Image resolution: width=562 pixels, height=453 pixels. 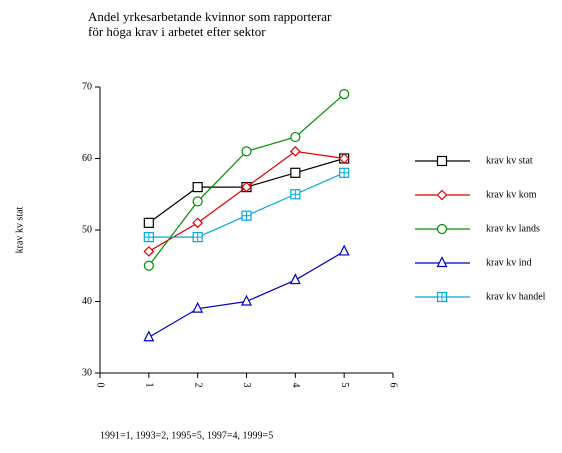 I want to click on y-axis-label: krav kv stat, so click(x=19, y=229).